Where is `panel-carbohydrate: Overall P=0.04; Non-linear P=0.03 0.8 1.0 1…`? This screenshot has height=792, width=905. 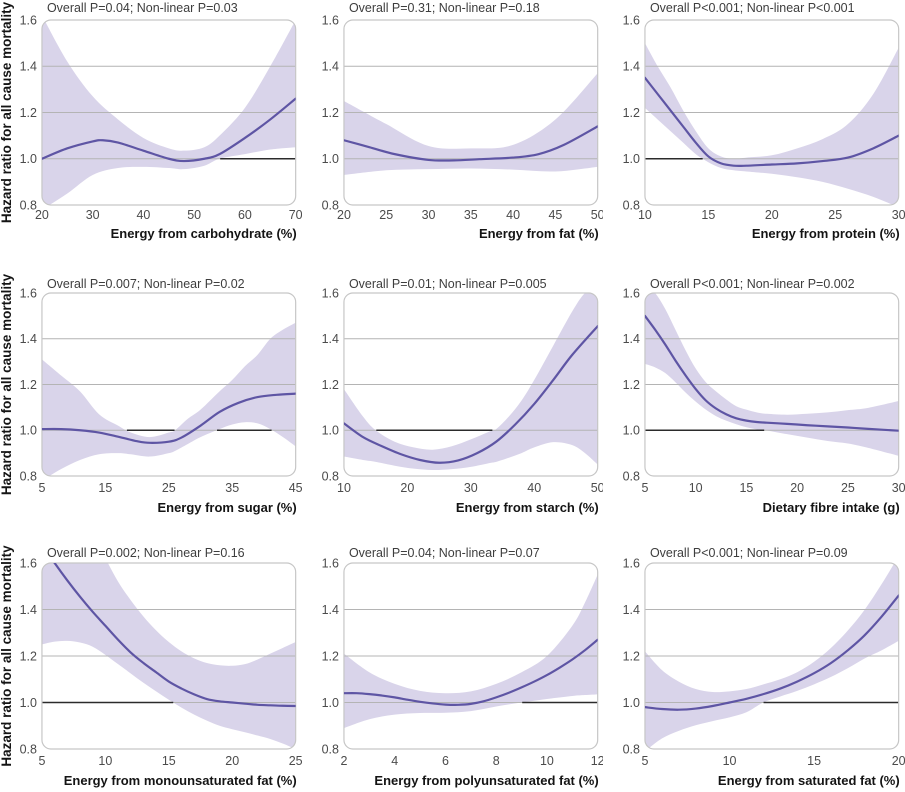
panel-carbohydrate: Overall P=0.04; Non-linear P=0.03 0.8 1.0 1… is located at coordinates (151, 132).